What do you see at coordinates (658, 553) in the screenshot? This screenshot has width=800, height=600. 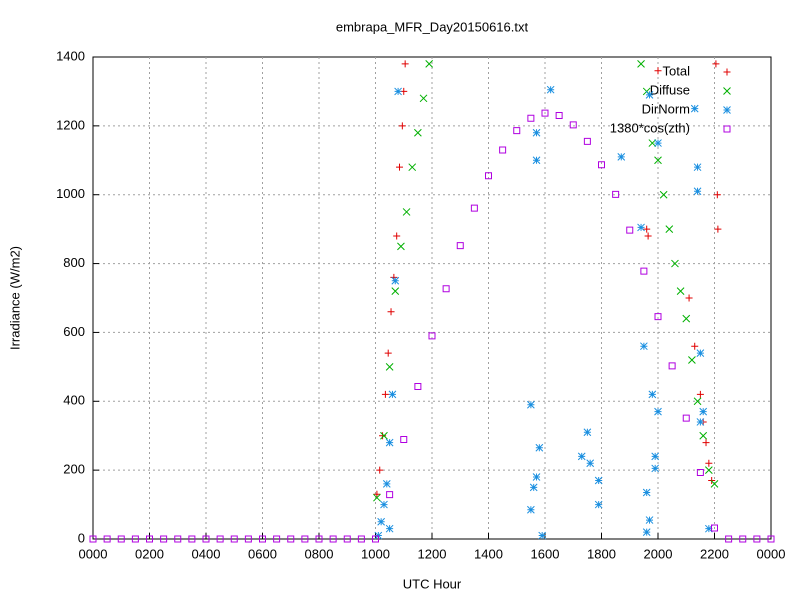 I see `x-tick-label: 2000` at bounding box center [658, 553].